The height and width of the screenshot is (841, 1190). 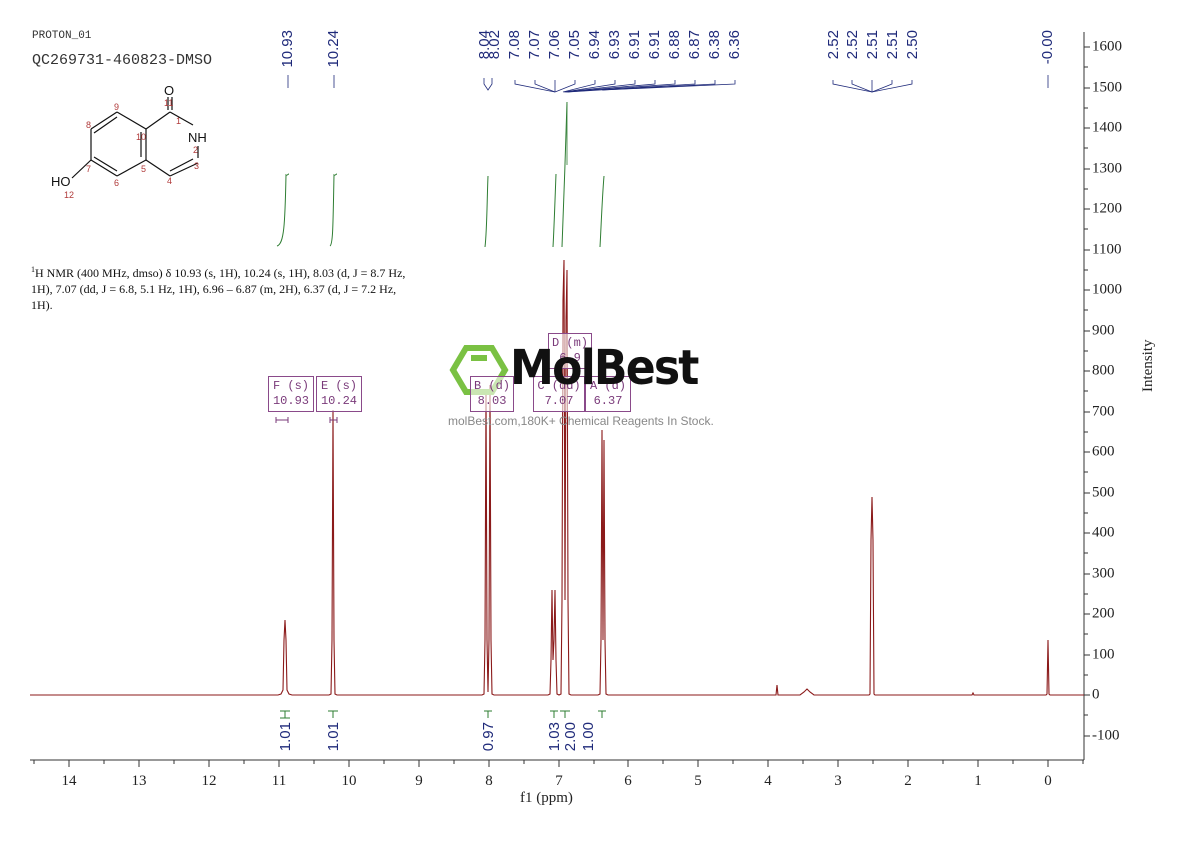 I want to click on svg-text: 10, so click(x=141, y=137).